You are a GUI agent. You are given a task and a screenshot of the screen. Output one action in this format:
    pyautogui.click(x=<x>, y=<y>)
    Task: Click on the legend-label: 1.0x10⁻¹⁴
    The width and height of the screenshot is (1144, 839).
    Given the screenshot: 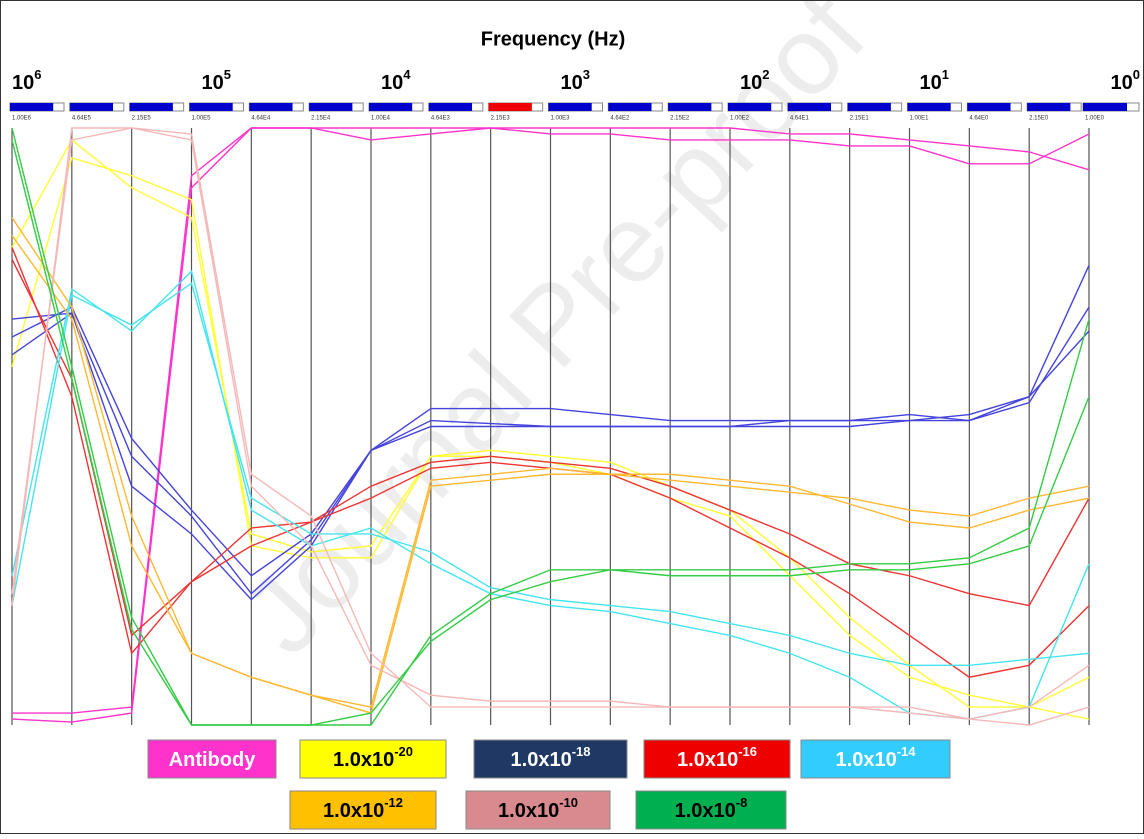 What is the action you would take?
    pyautogui.click(x=876, y=757)
    